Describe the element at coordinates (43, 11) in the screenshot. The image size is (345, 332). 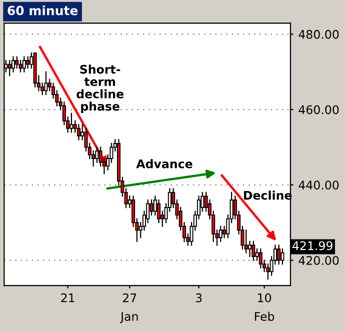
I see `chart-title: 60 minute` at that location.